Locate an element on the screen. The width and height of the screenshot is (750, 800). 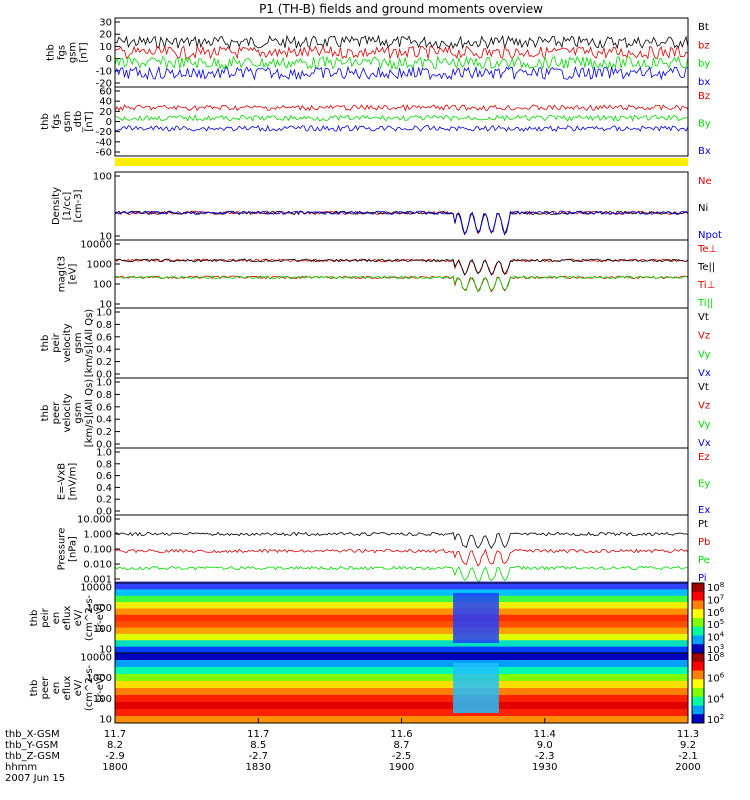
y-axis-label: velocity is located at coordinates (67, 412).